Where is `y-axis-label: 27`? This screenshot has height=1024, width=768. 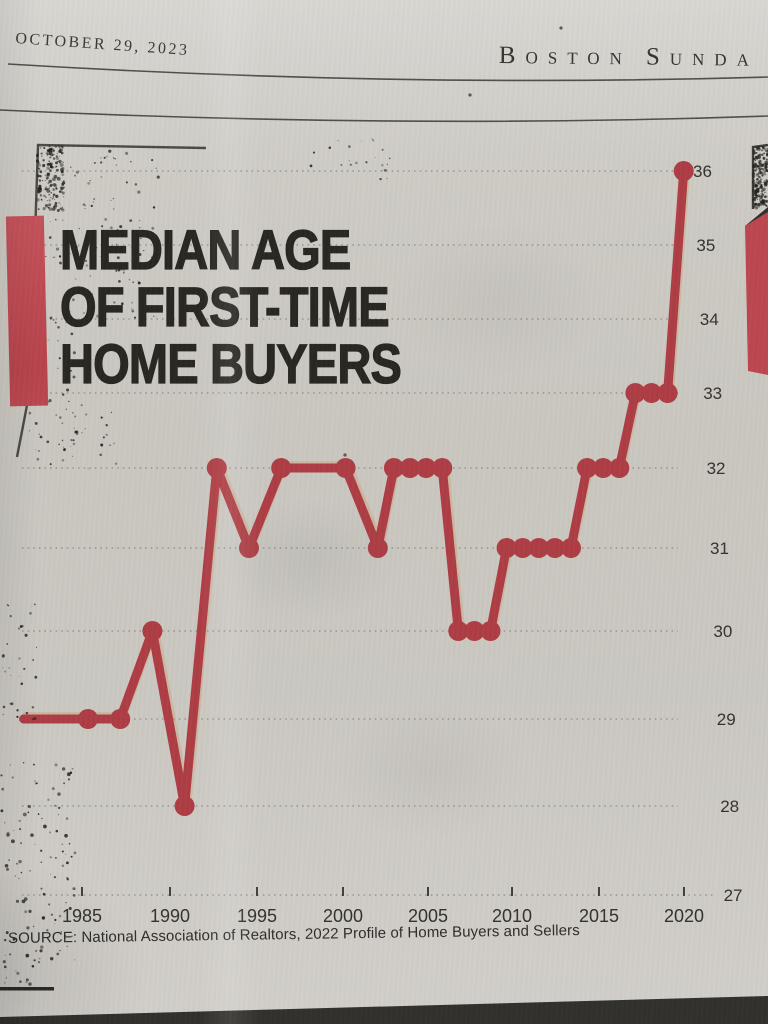
y-axis-label: 27 is located at coordinates (733, 895).